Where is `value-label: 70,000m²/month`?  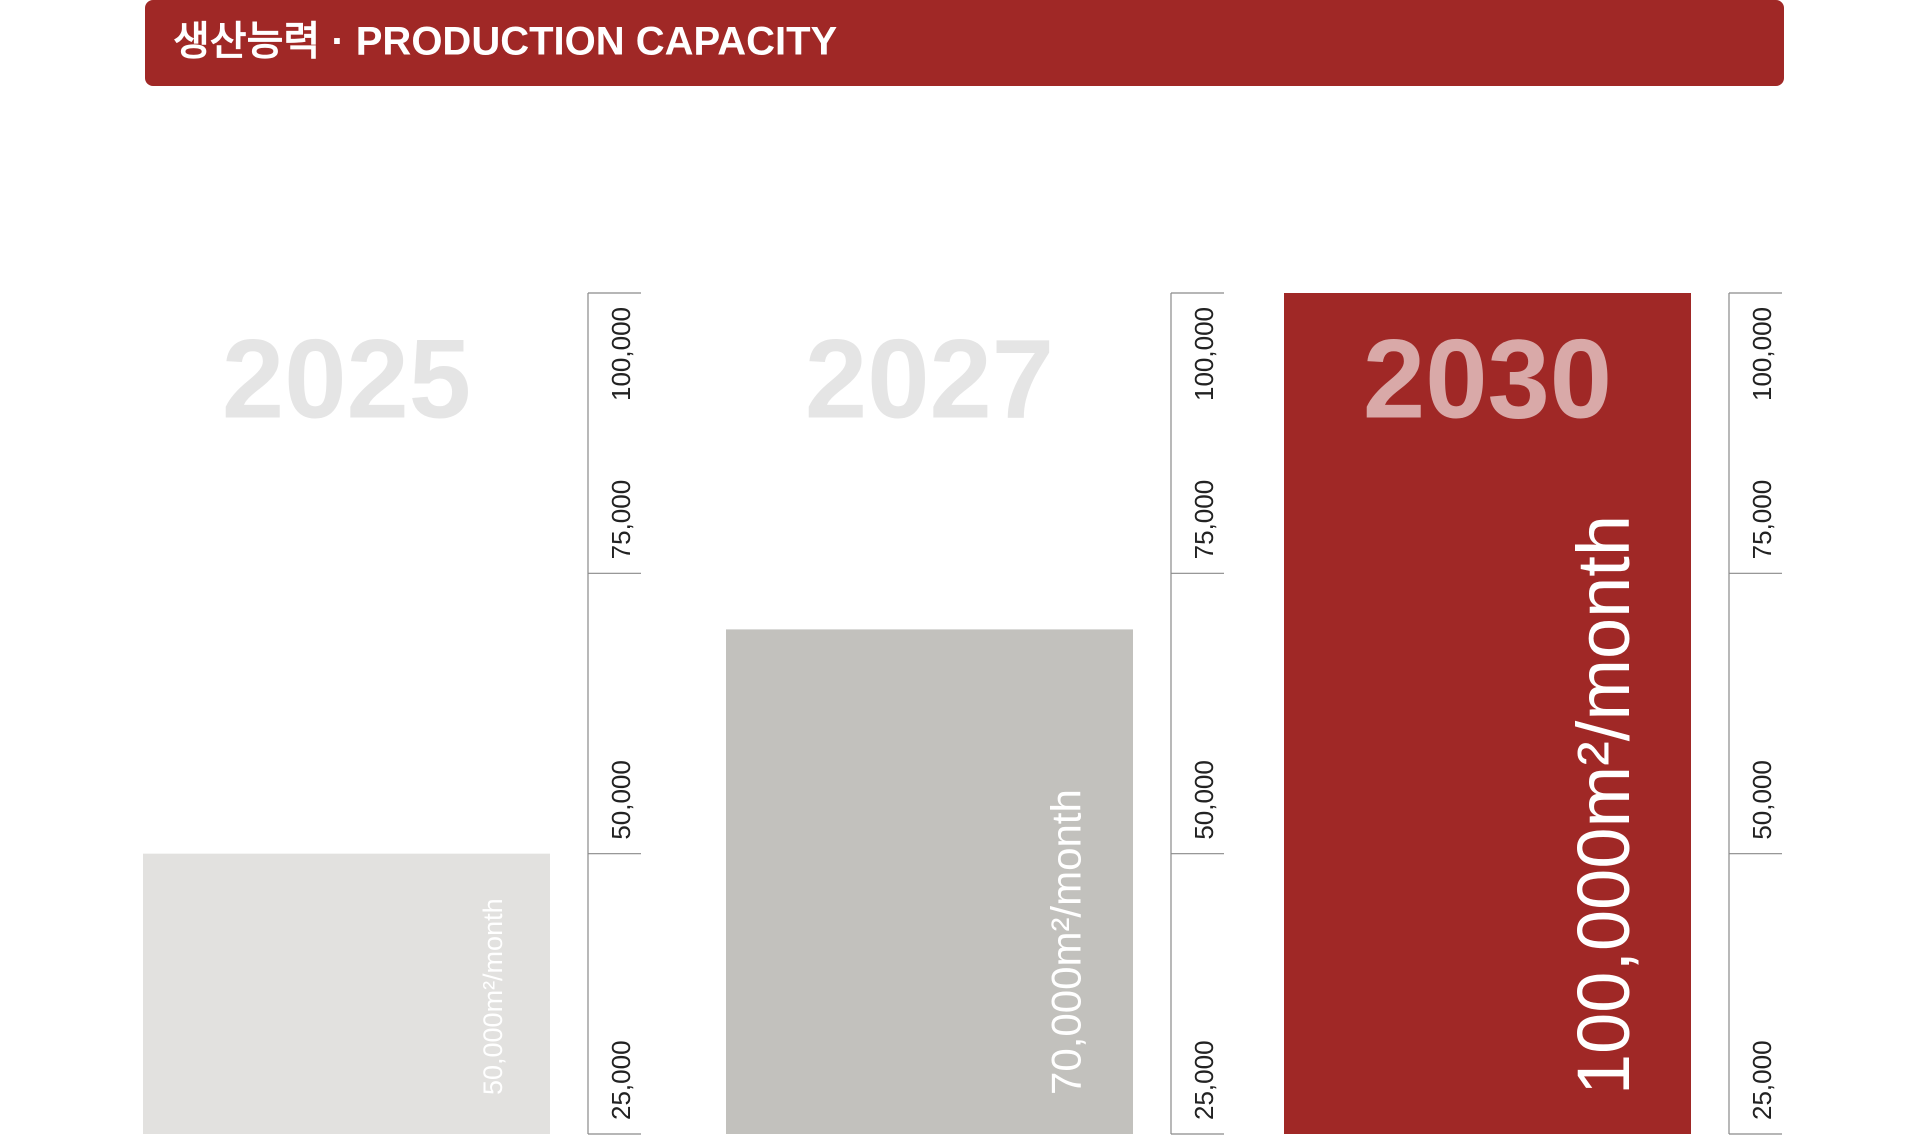 value-label: 70,000m²/month is located at coordinates (1065, 942).